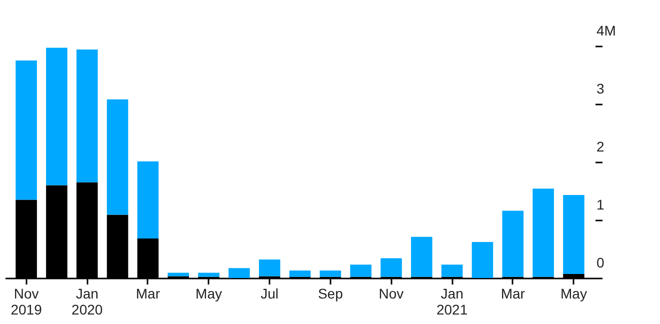 Image resolution: width=660 pixels, height=324 pixels. What do you see at coordinates (391, 294) in the screenshot?
I see `x-tick-label: Nov` at bounding box center [391, 294].